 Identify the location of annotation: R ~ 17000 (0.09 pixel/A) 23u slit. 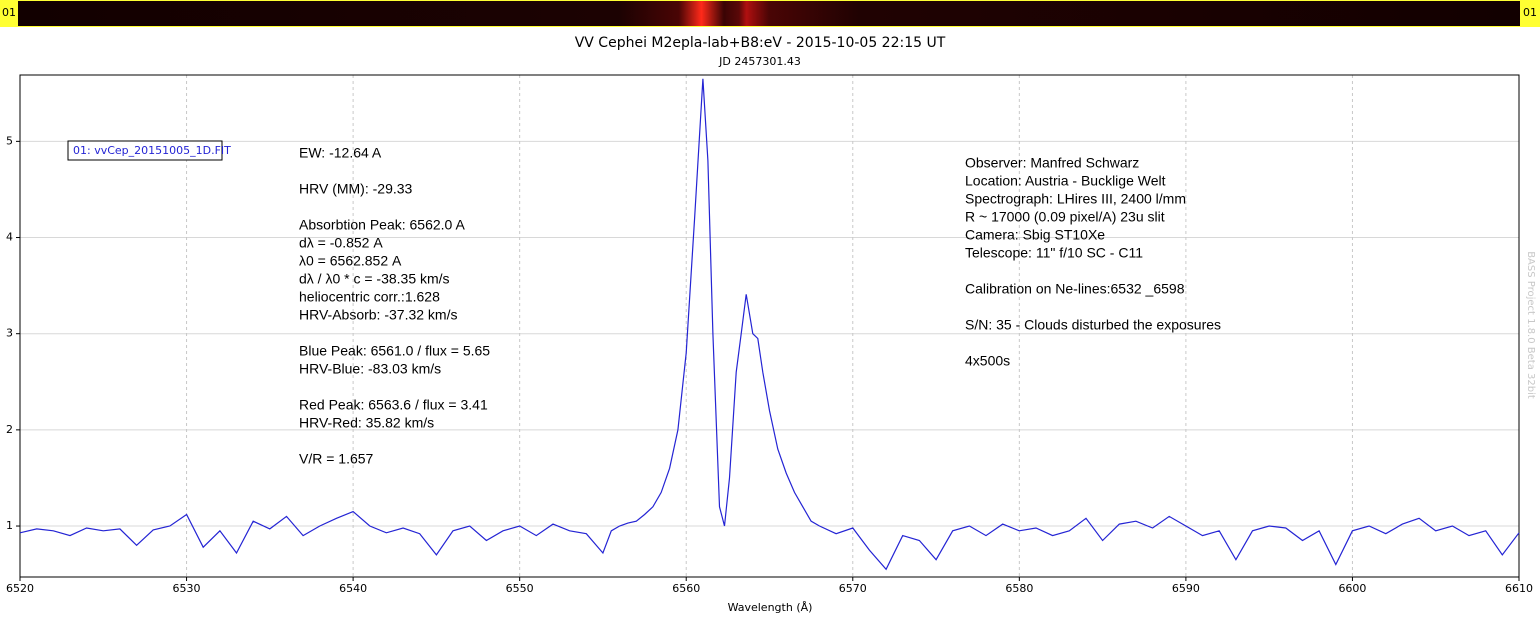
(1065, 217).